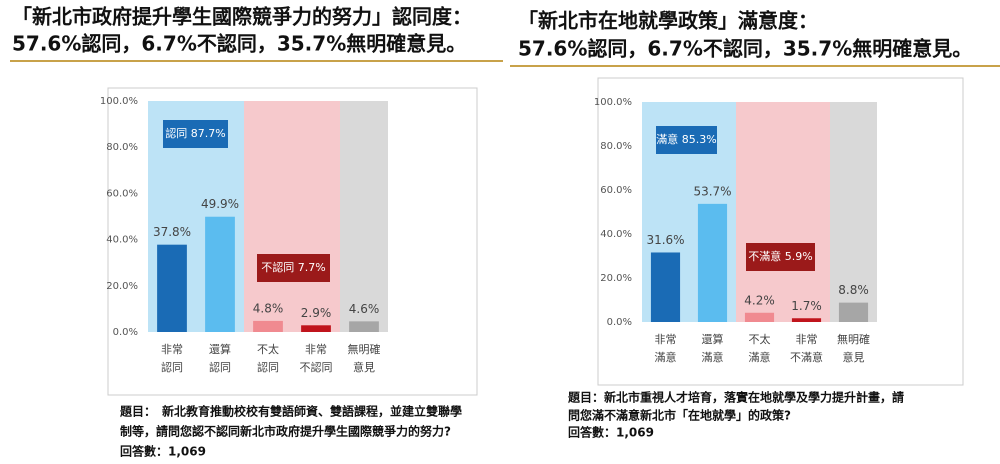 The image size is (1000, 464). I want to click on question: 題目： 新北教育推動校校有雙語師資、雙語課程，並建立雙聯學, so click(291, 411).